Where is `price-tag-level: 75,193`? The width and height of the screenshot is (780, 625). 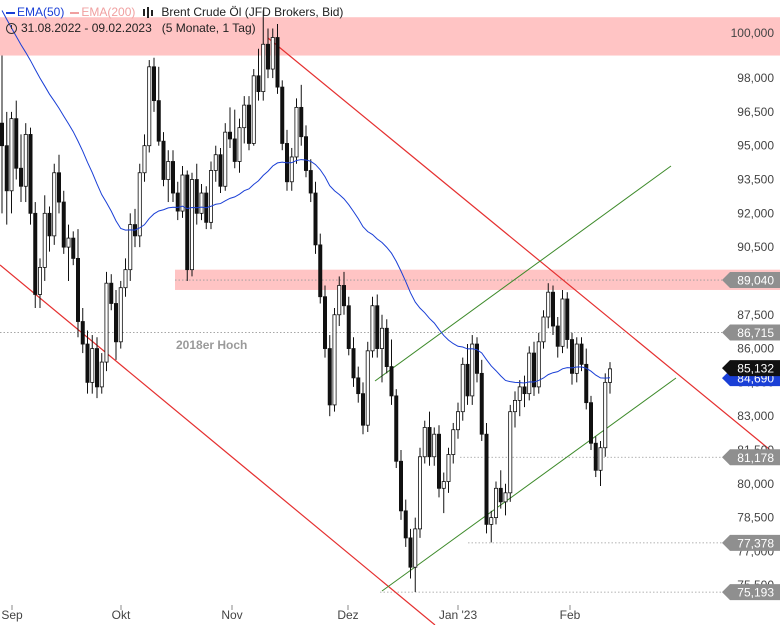 price-tag-level: 75,193 is located at coordinates (751, 592).